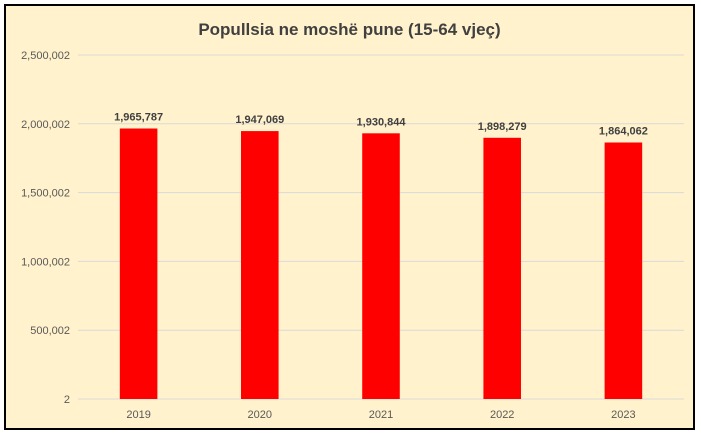 Image resolution: width=701 pixels, height=436 pixels. I want to click on y-tick-label: 1,000,002, so click(45, 262).